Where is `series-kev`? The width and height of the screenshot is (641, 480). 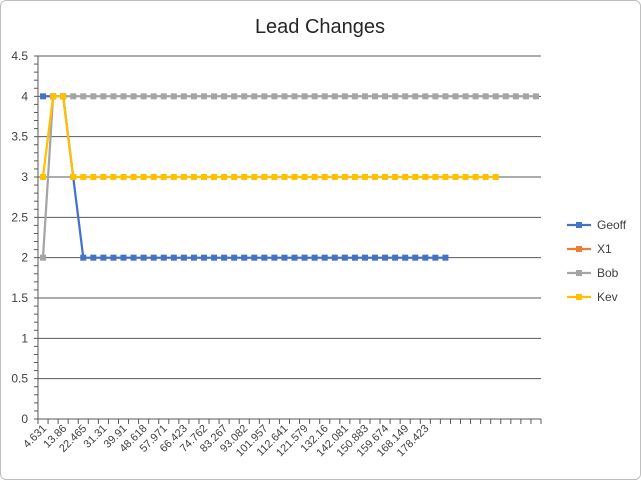 series-kev is located at coordinates (269, 136).